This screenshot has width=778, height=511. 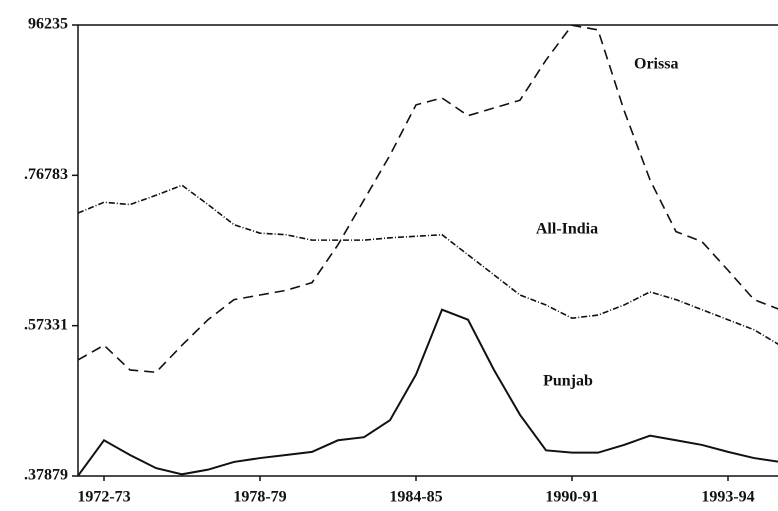 What do you see at coordinates (48, 24) in the screenshot?
I see `y-tick-label: 96235` at bounding box center [48, 24].